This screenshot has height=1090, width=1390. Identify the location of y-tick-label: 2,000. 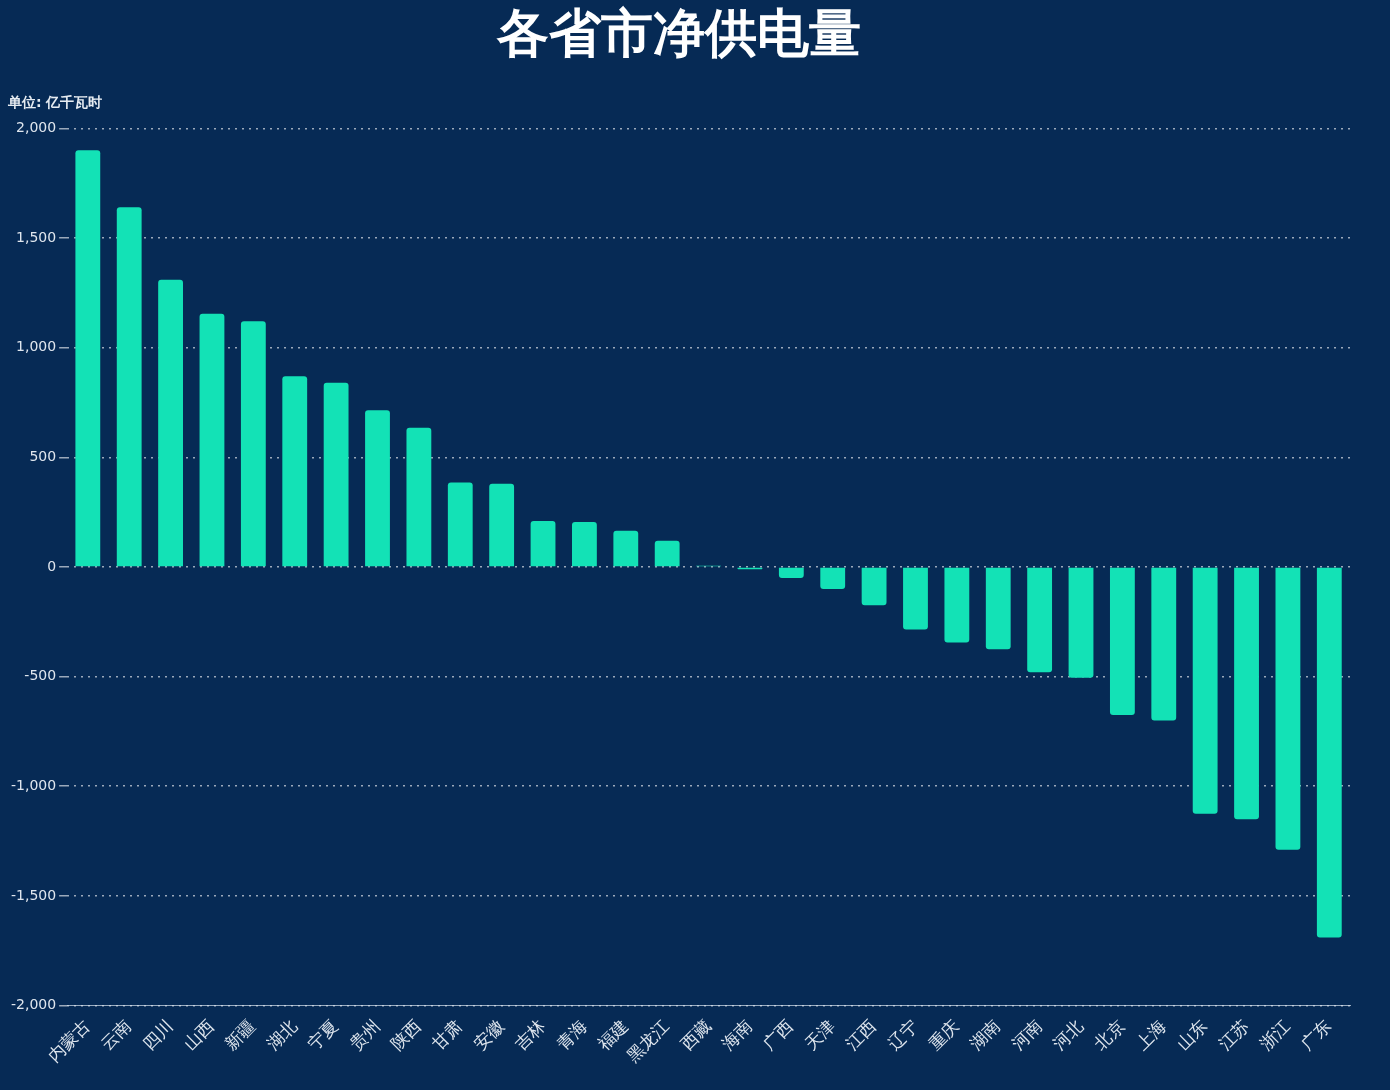
(36, 127).